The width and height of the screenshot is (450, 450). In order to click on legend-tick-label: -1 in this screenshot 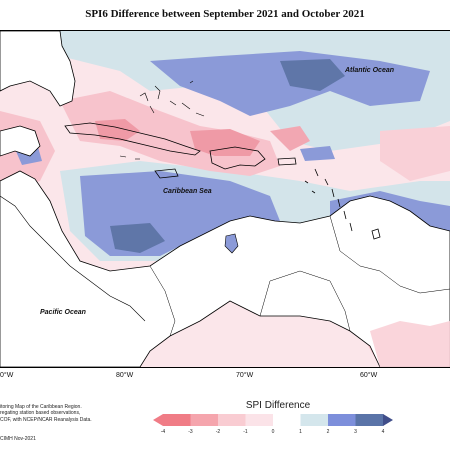, I will do `click(245, 432)`.